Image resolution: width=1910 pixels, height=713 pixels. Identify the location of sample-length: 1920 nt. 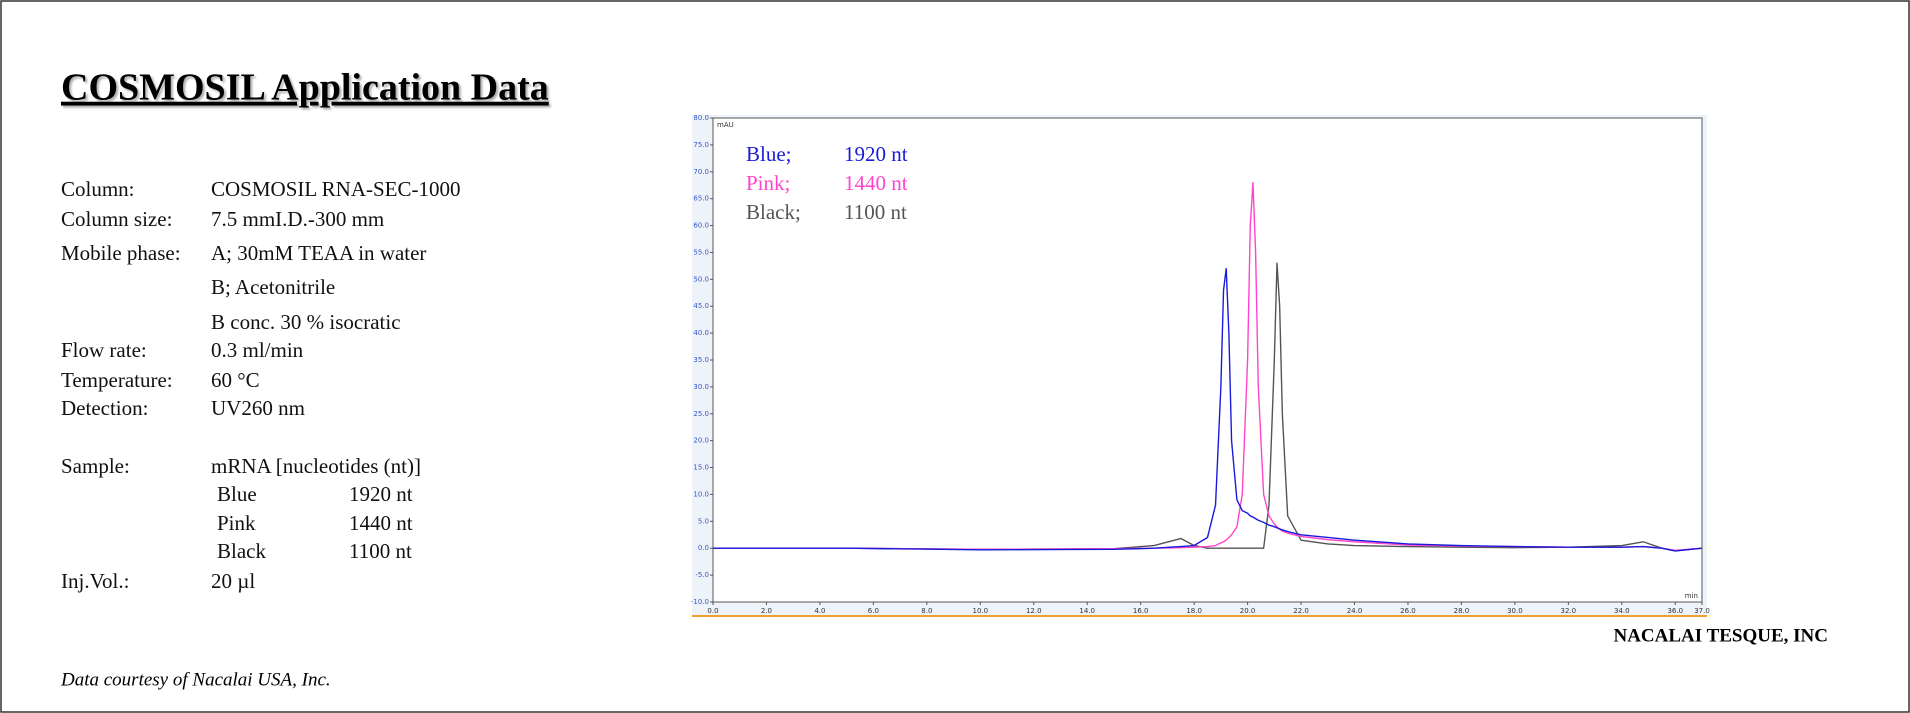
(381, 494).